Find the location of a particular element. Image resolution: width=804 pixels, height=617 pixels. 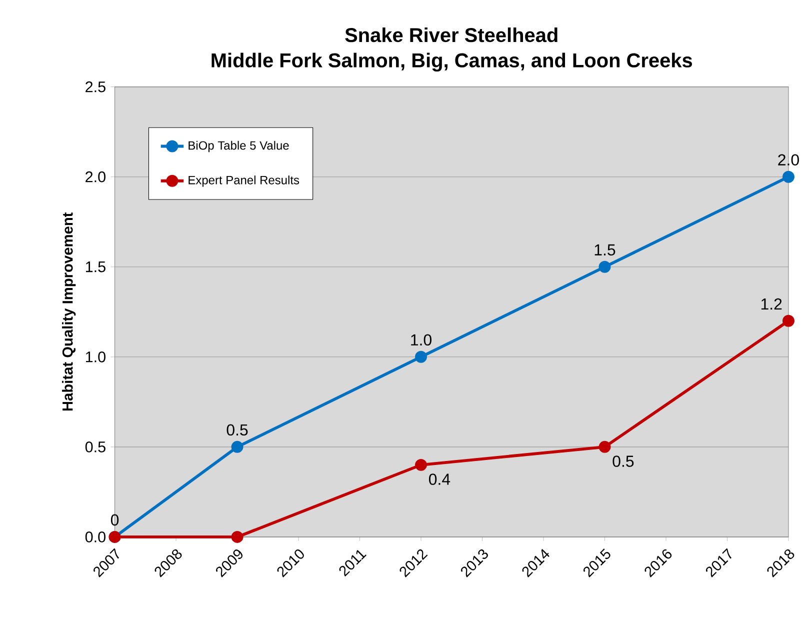

data-label: 0.4 is located at coordinates (439, 480).